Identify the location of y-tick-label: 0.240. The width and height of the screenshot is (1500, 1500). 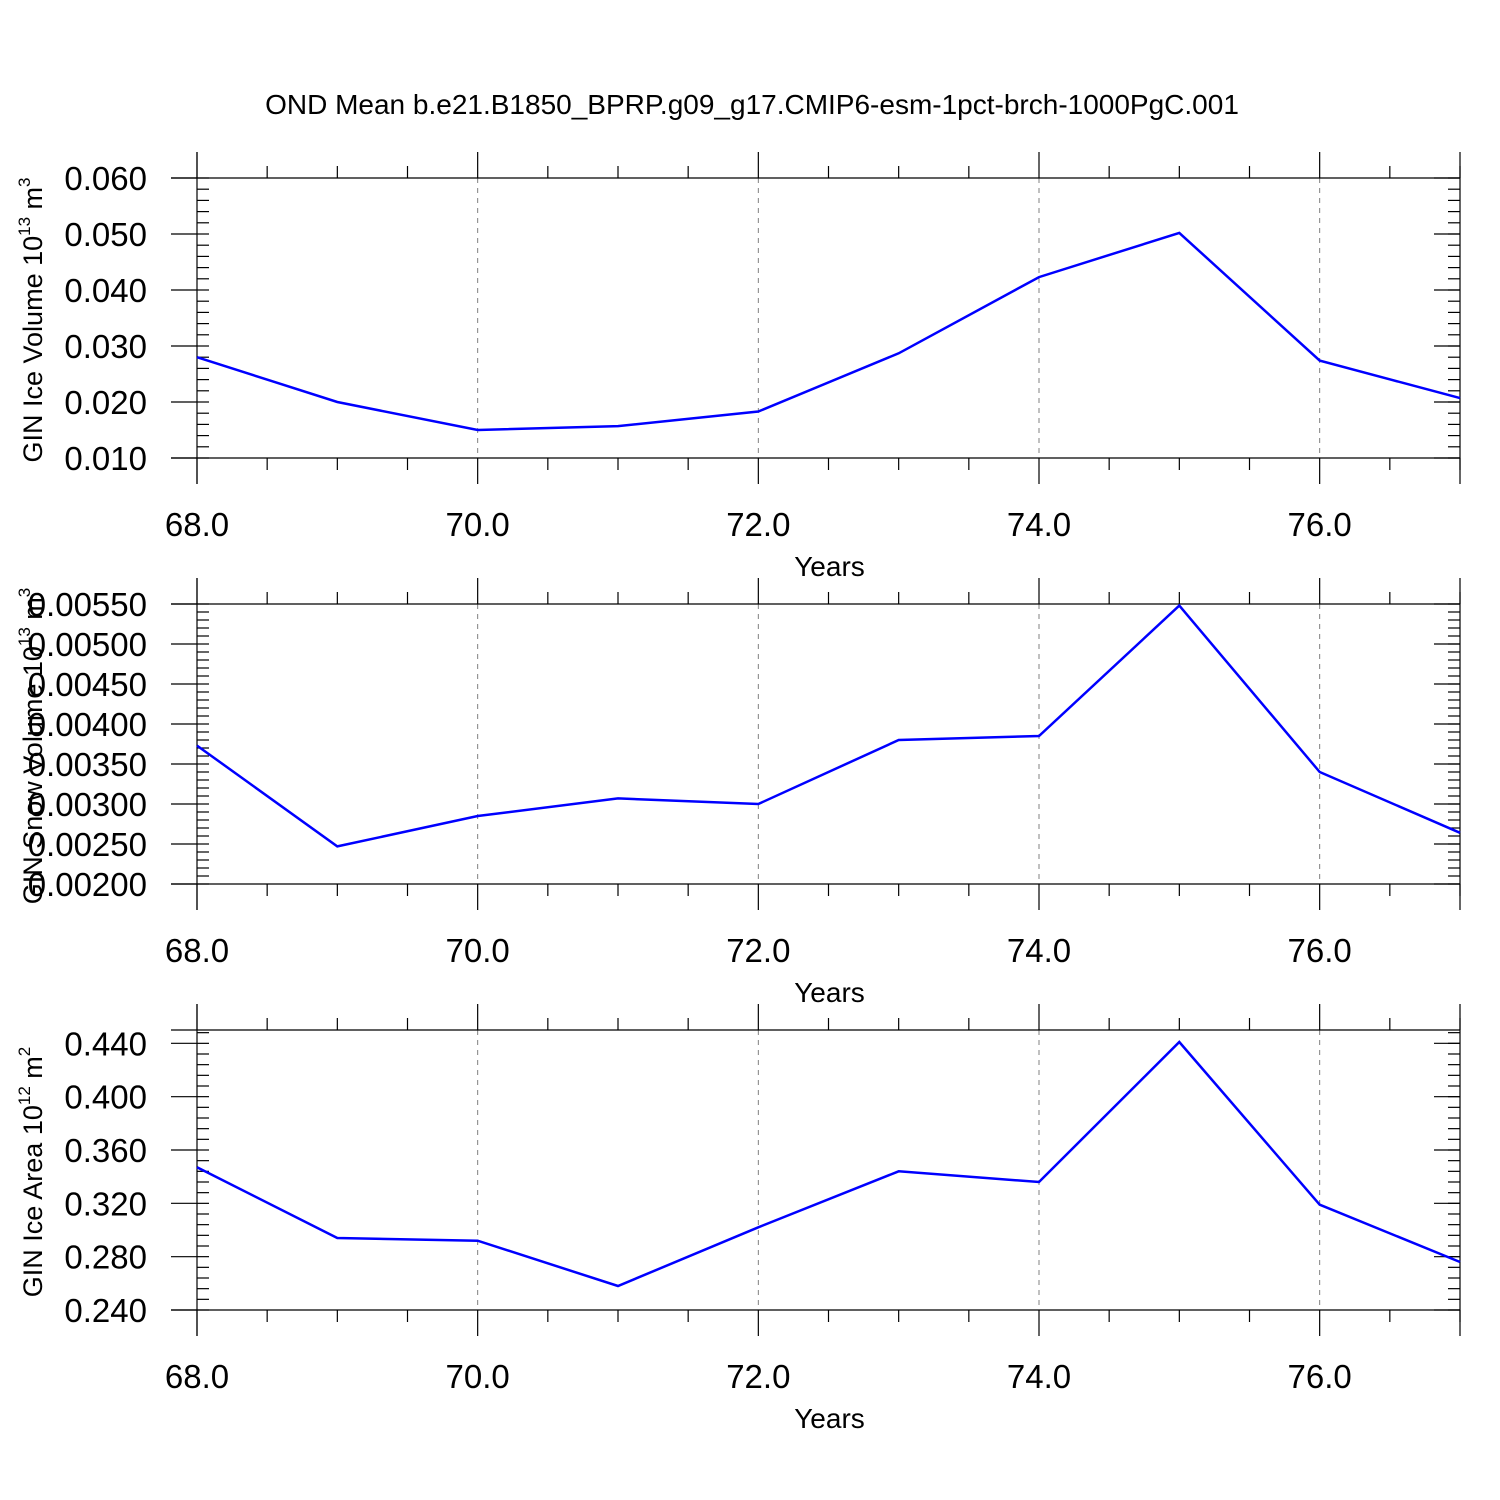
(105, 1310).